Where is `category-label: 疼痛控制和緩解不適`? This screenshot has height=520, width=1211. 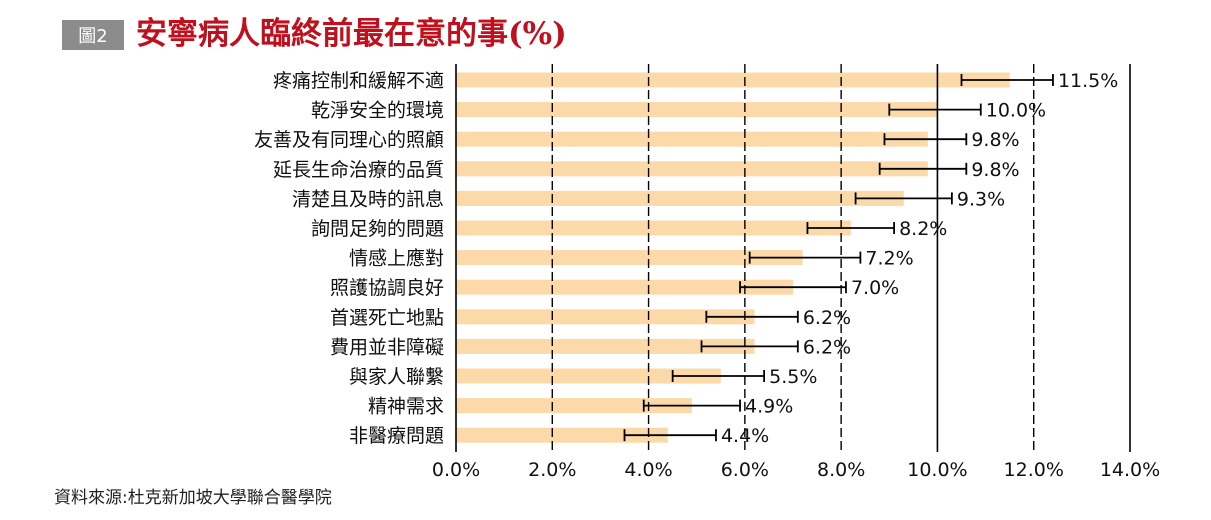 category-label: 疼痛控制和緩解不適 is located at coordinates (358, 81).